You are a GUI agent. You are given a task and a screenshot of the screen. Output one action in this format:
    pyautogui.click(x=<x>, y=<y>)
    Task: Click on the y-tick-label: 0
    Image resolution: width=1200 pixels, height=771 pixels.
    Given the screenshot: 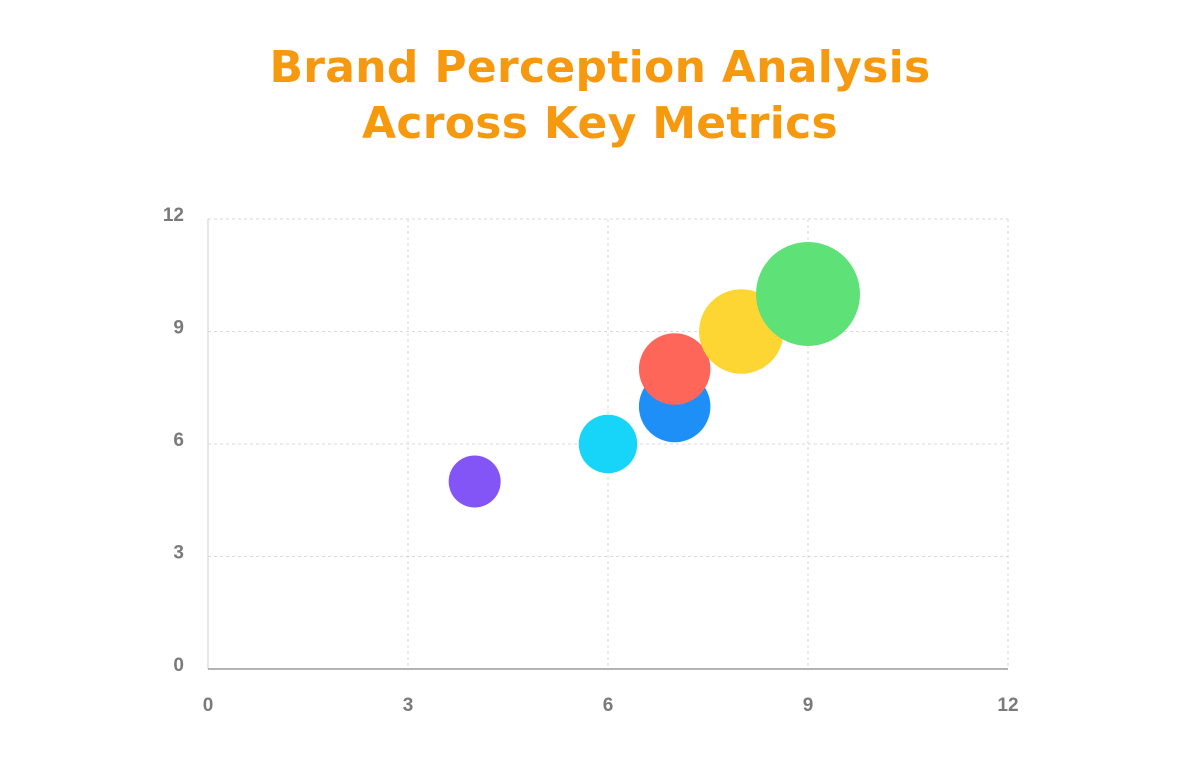 What is the action you would take?
    pyautogui.click(x=178, y=665)
    